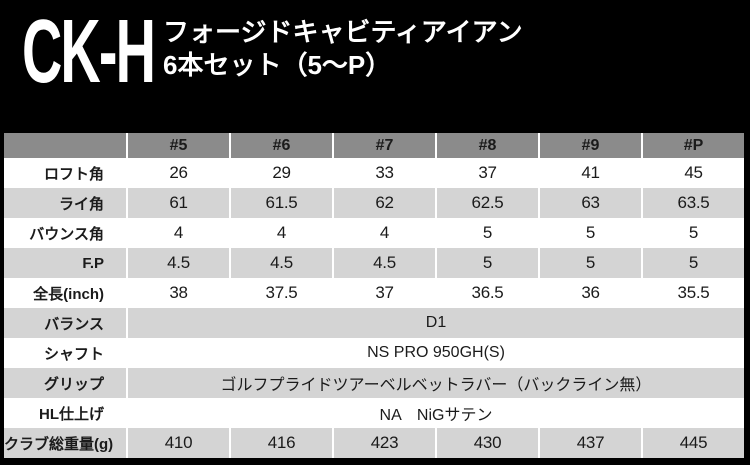 The image size is (750, 465). I want to click on row-grip: グリップ ゴルフプライドツアーベルベットラバー（バックライン無）, so click(374, 383).